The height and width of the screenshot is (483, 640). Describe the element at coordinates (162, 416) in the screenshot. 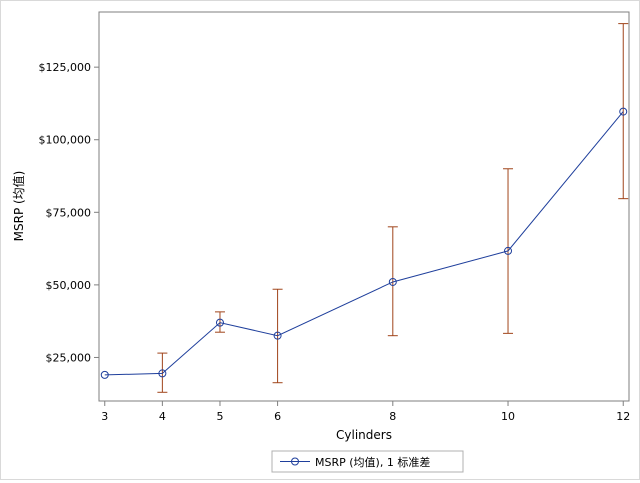

I see `x-tick-label: 4` at that location.